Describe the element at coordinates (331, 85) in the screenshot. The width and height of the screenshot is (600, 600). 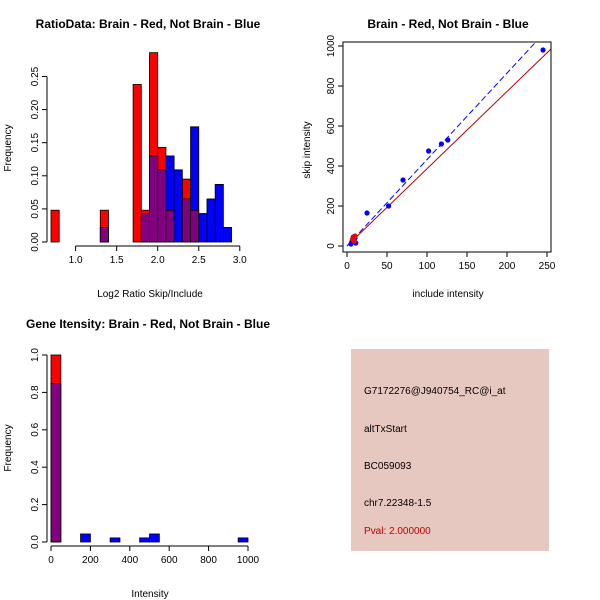
I see `chart2-ytick-label: 800` at that location.